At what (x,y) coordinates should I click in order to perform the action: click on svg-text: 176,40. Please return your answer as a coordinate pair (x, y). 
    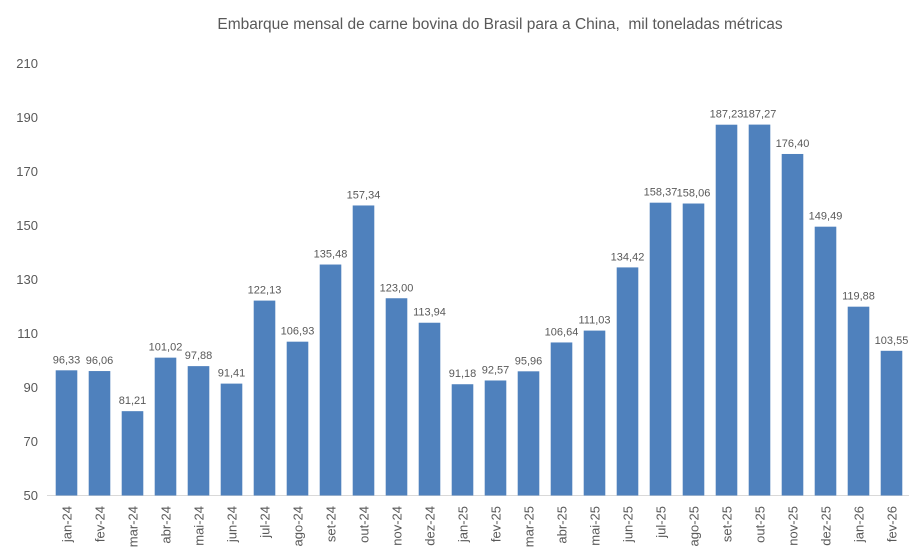
    Looking at the image, I should click on (793, 144).